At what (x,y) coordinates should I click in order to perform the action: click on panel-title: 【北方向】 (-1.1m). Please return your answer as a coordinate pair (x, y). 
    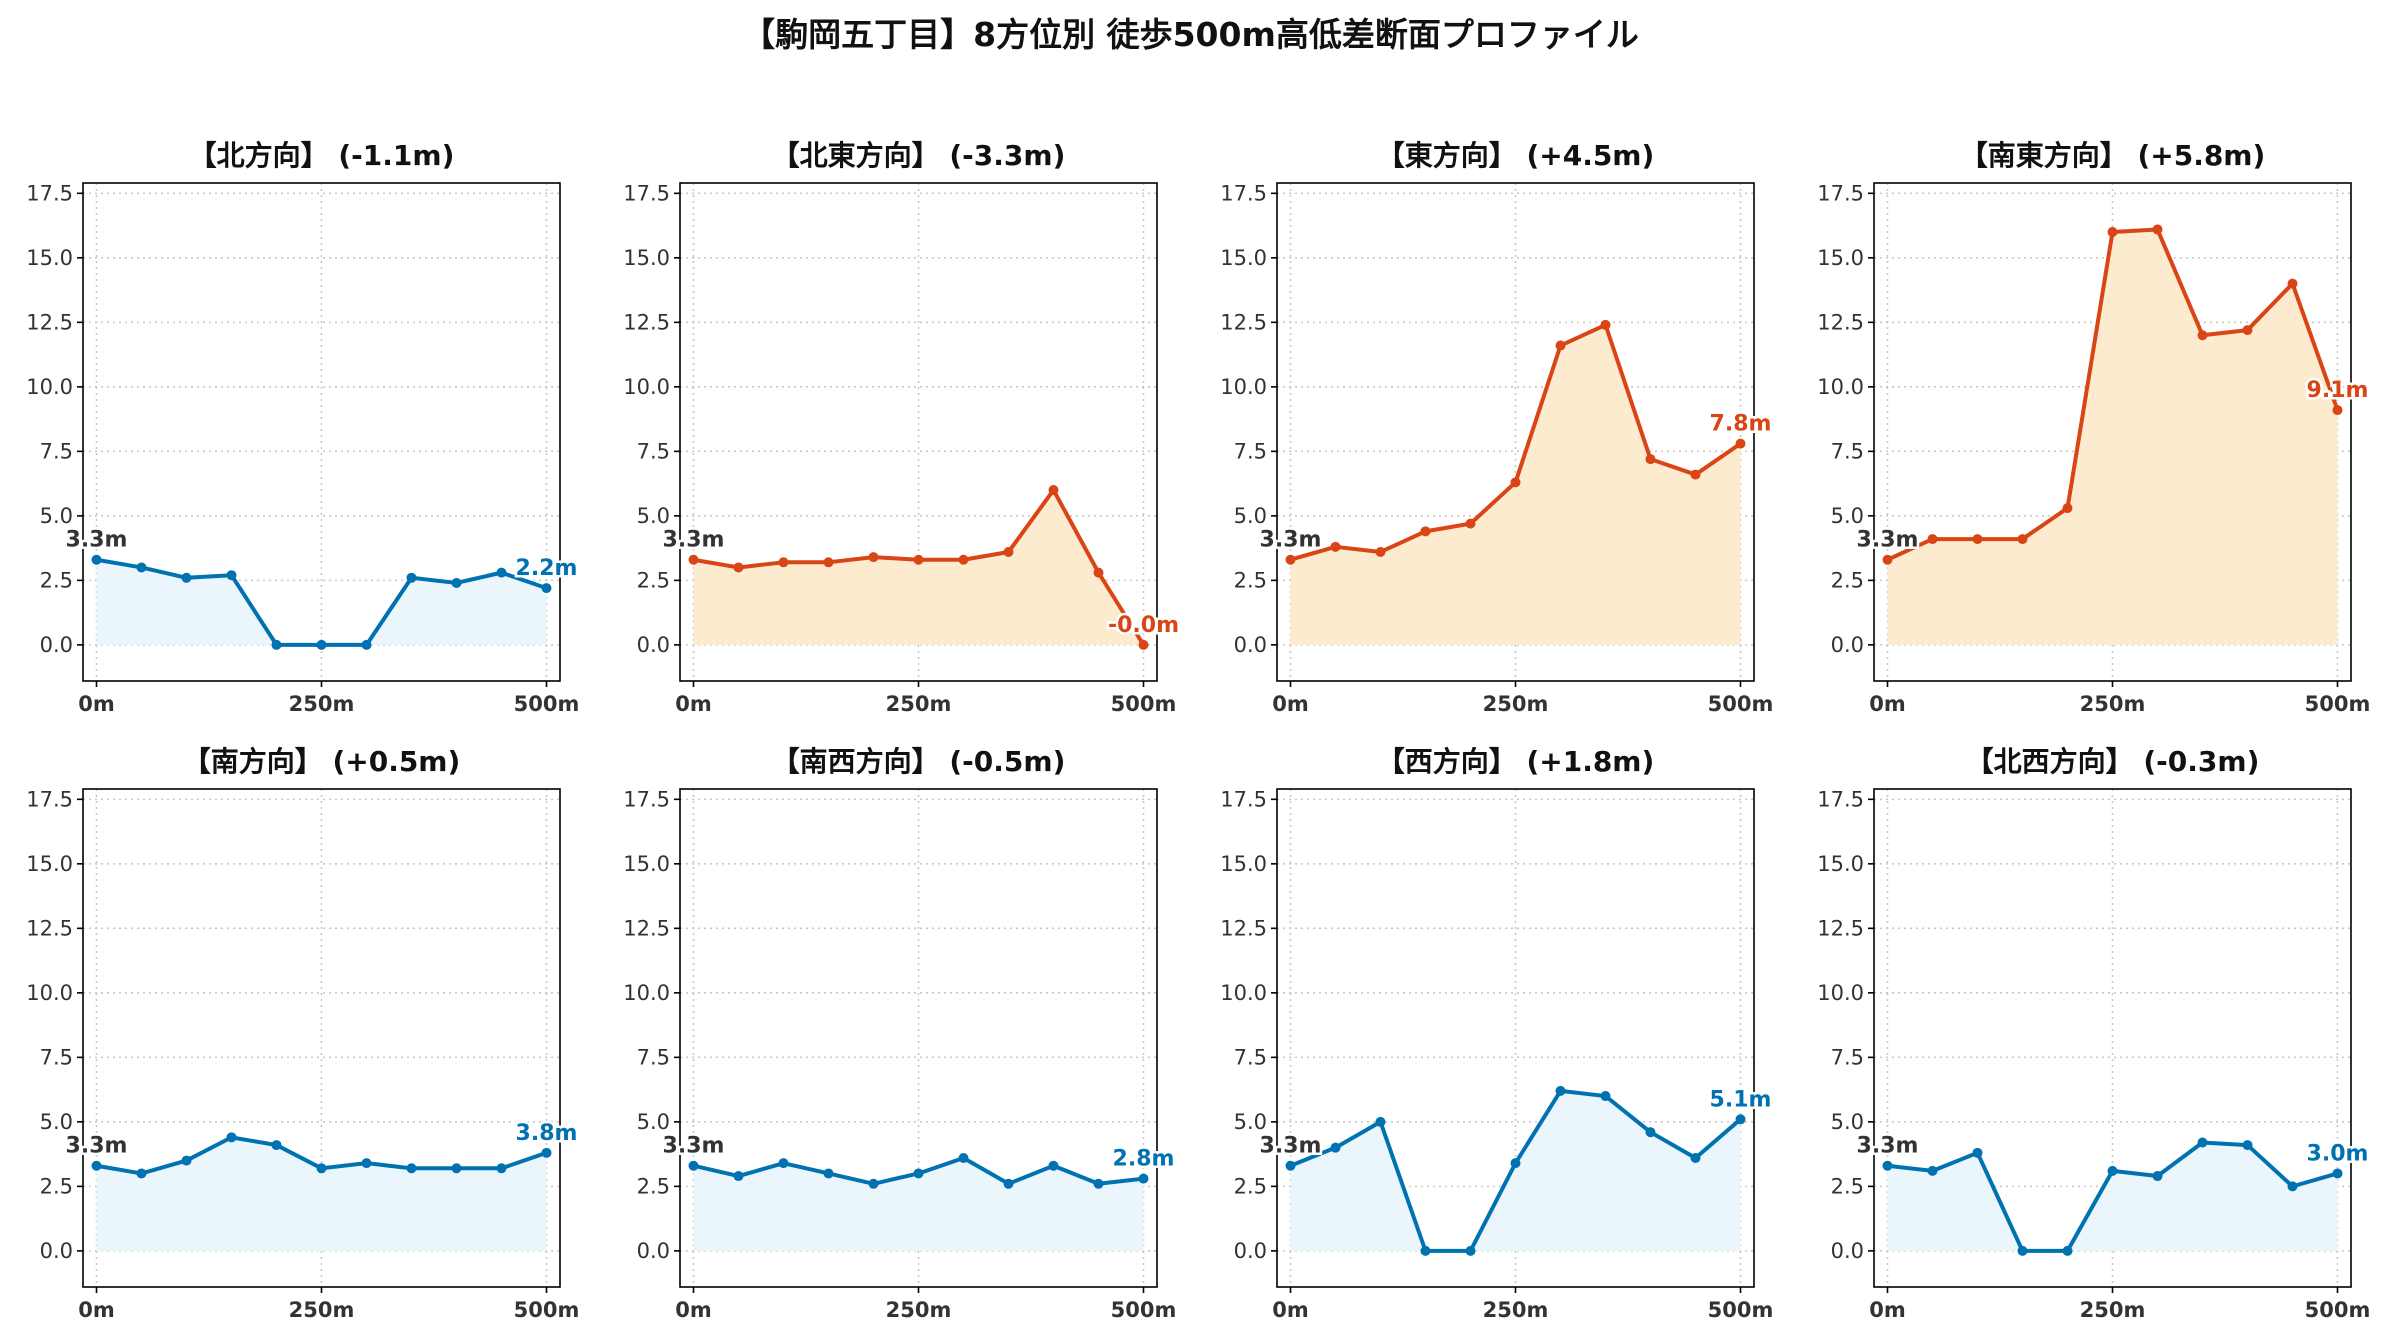
    Looking at the image, I should click on (322, 155).